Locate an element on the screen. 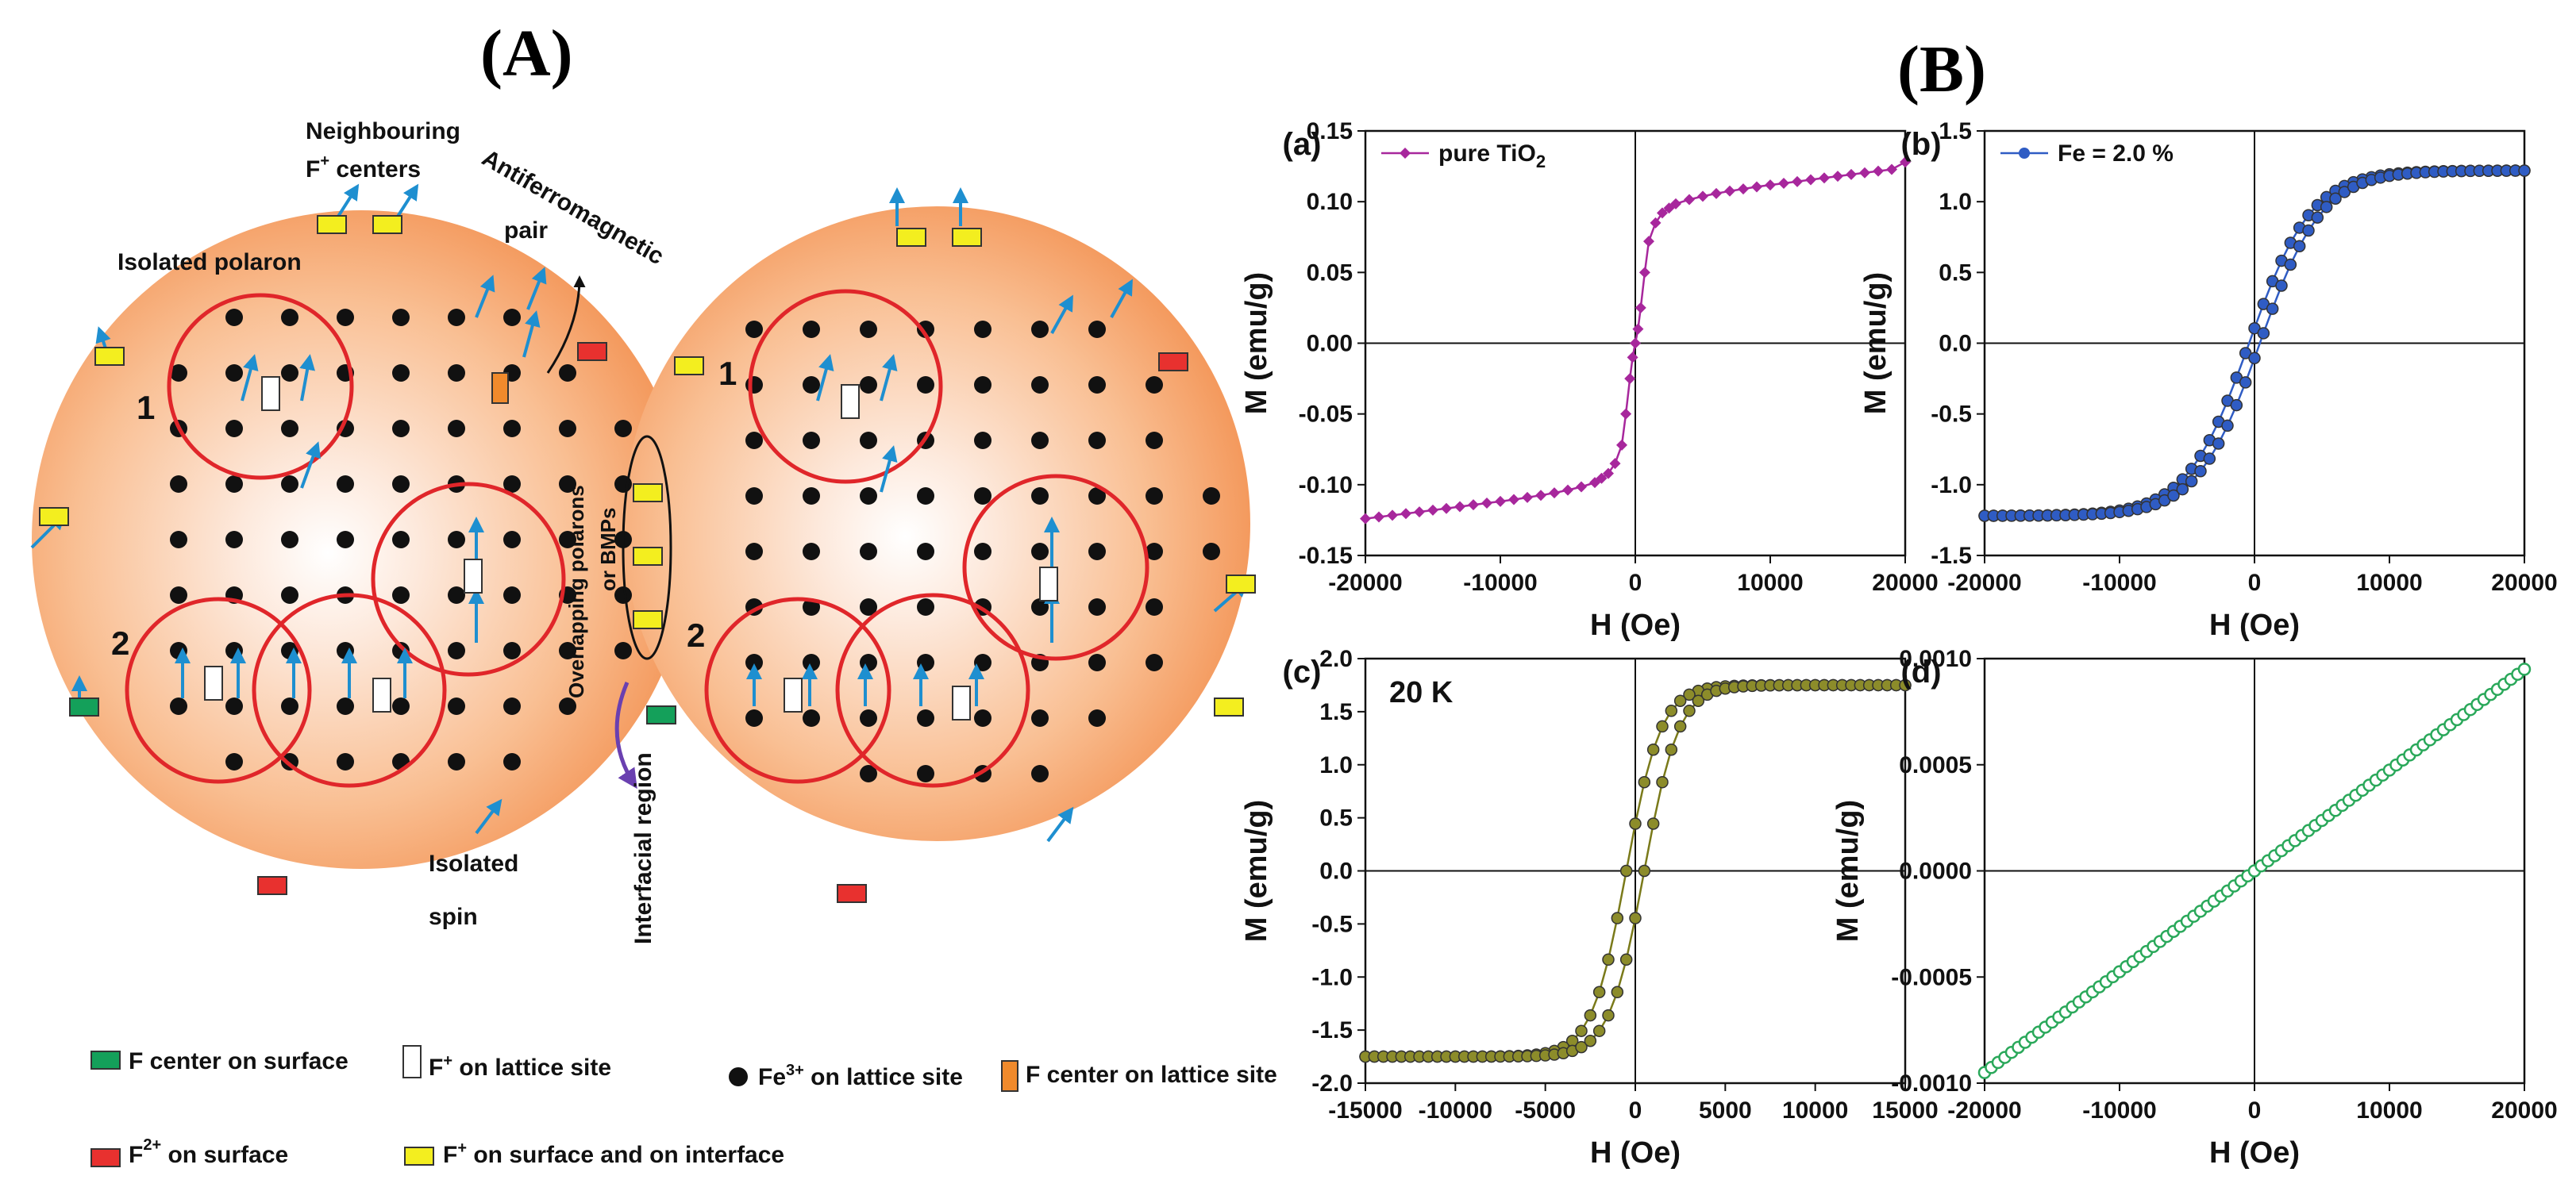  y-tick-label: 0.5 is located at coordinates (1955, 272).